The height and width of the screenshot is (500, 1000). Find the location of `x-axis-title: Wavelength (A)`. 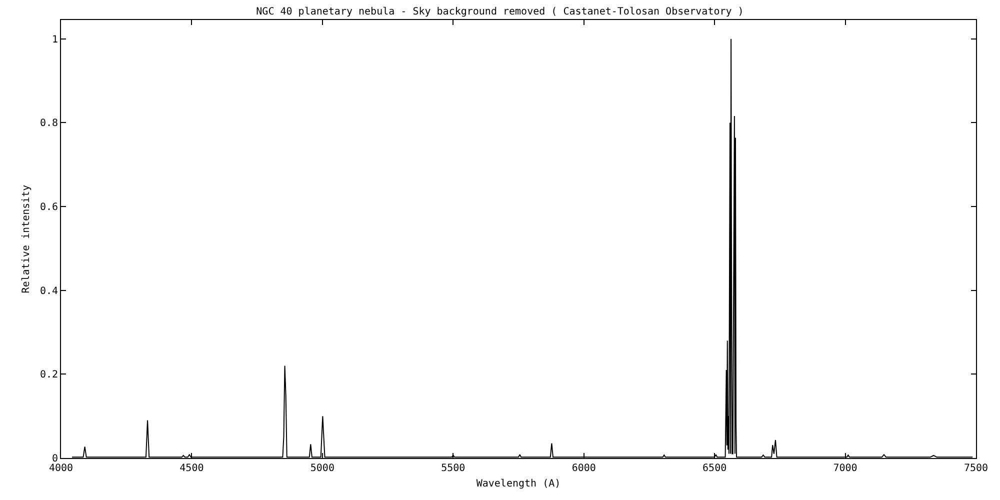

x-axis-title: Wavelength (A) is located at coordinates (518, 484).